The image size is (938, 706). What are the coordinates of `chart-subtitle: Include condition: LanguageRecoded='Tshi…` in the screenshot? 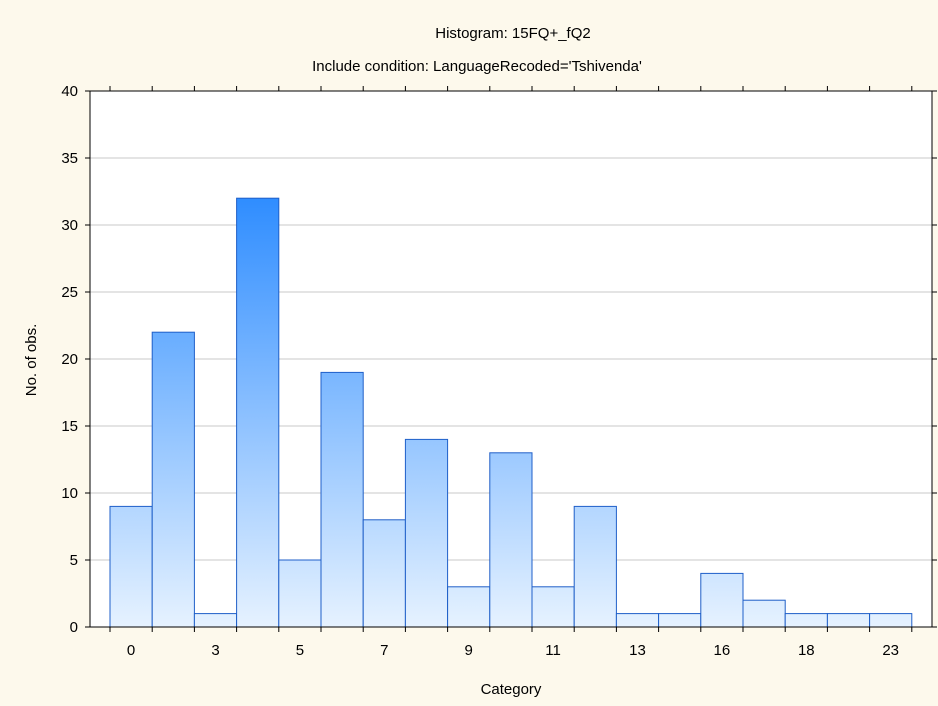 It's located at (477, 66).